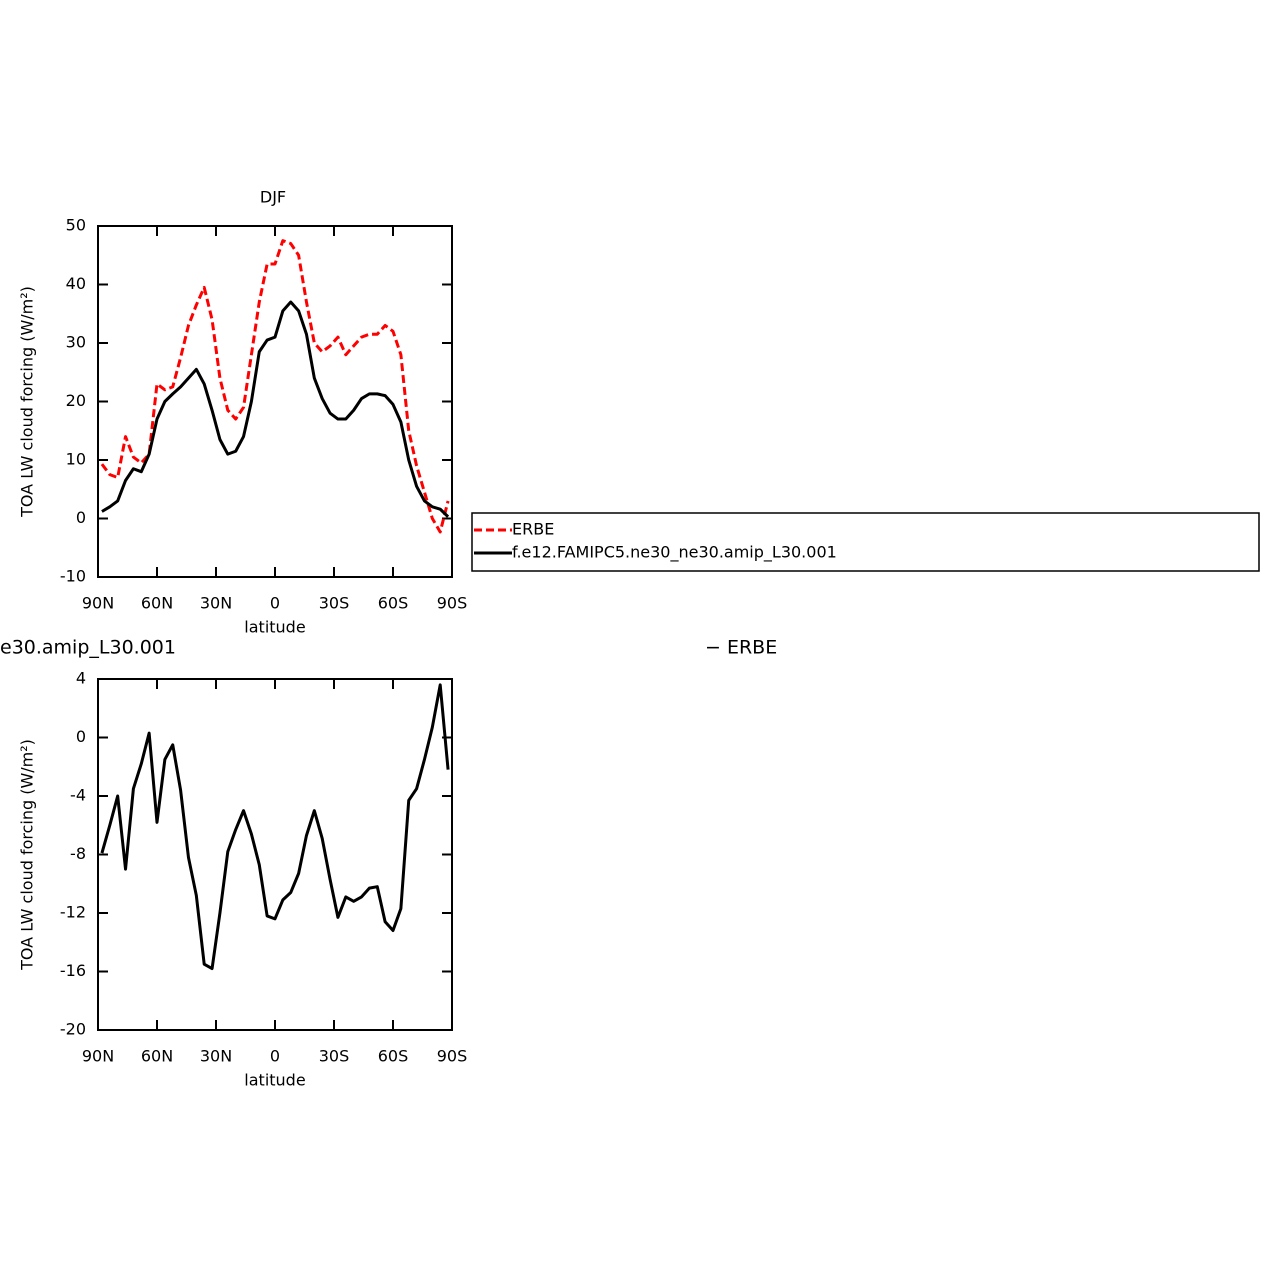  I want to click on y-tick-label: 10, so click(76, 459).